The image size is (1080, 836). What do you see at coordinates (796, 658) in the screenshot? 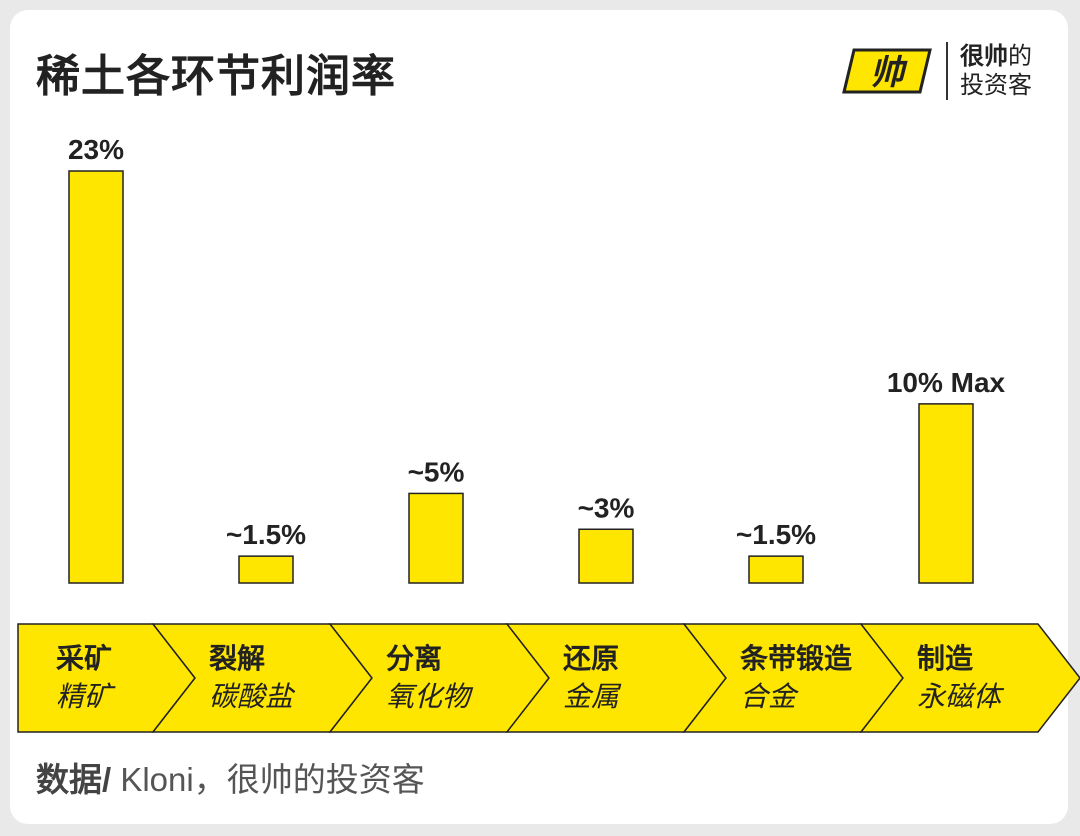
I see `process-stage-label-4: 条带锻造` at bounding box center [796, 658].